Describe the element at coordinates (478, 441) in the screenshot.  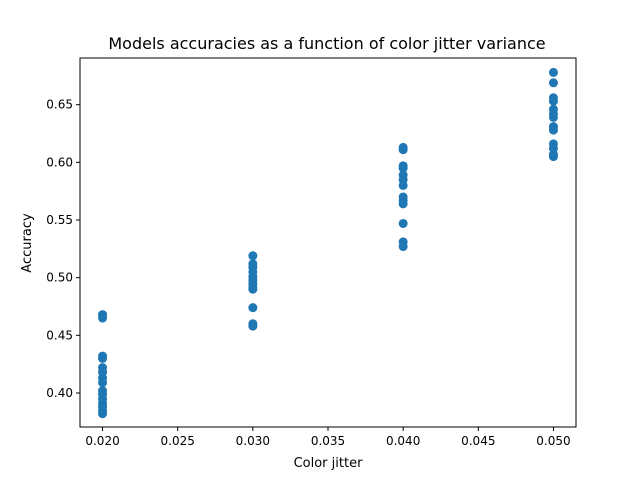
I see `x-tick-label: 0.045` at that location.